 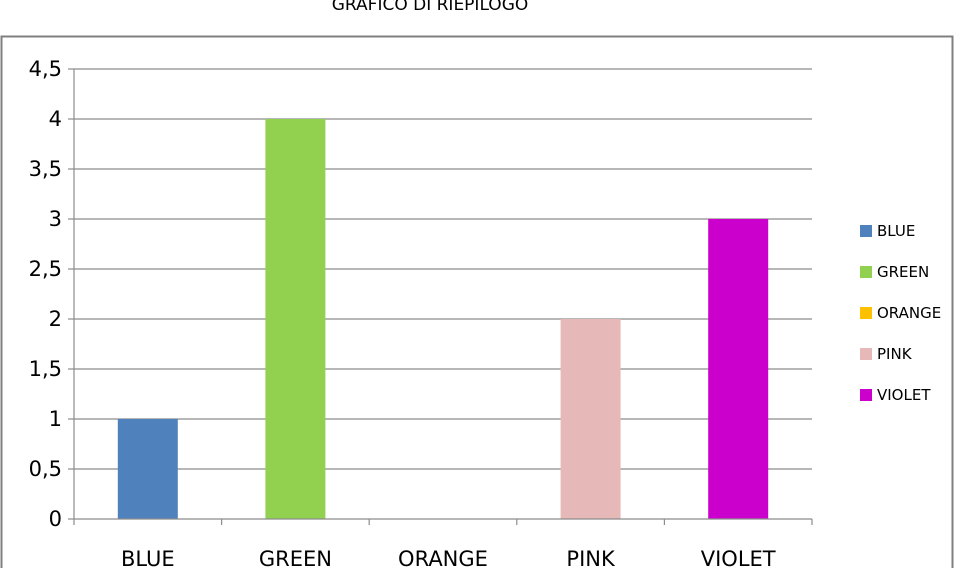 I want to click on x-tick-label-blue: BLUE, so click(x=148, y=557).